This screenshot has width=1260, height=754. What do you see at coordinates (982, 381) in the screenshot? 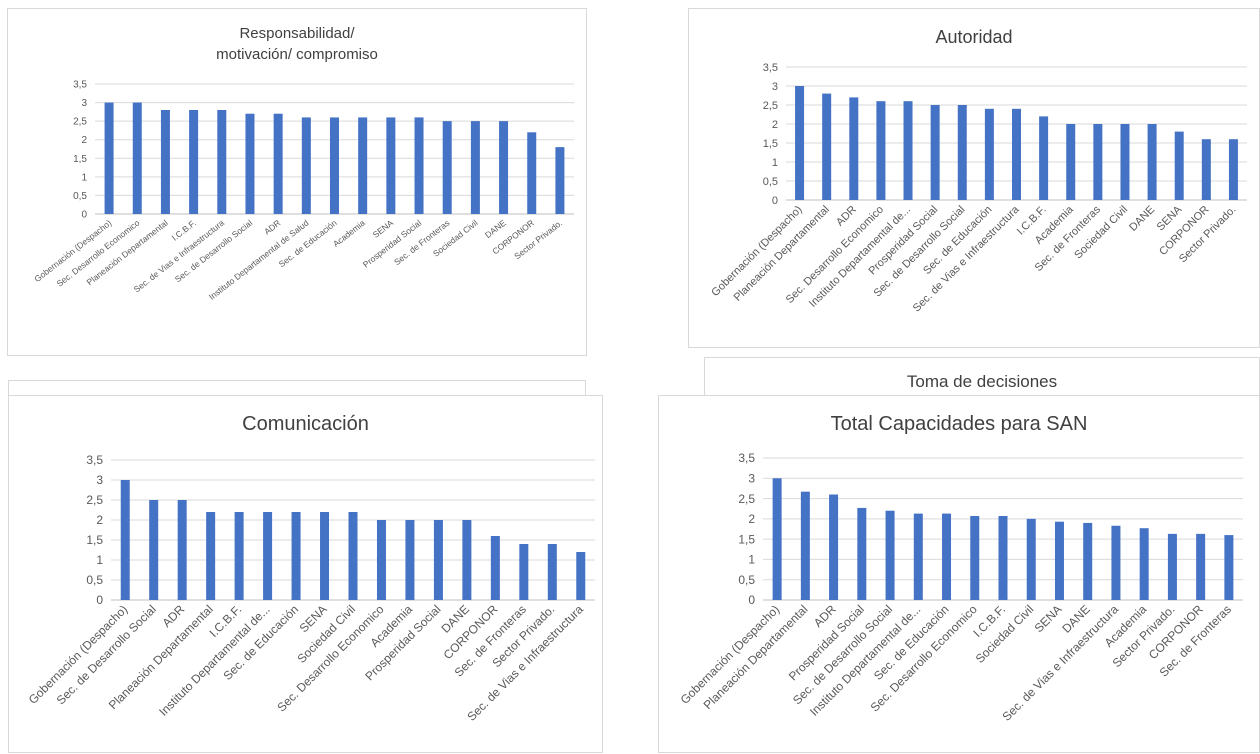
I see `chart-title: Toma de decisiones` at bounding box center [982, 381].